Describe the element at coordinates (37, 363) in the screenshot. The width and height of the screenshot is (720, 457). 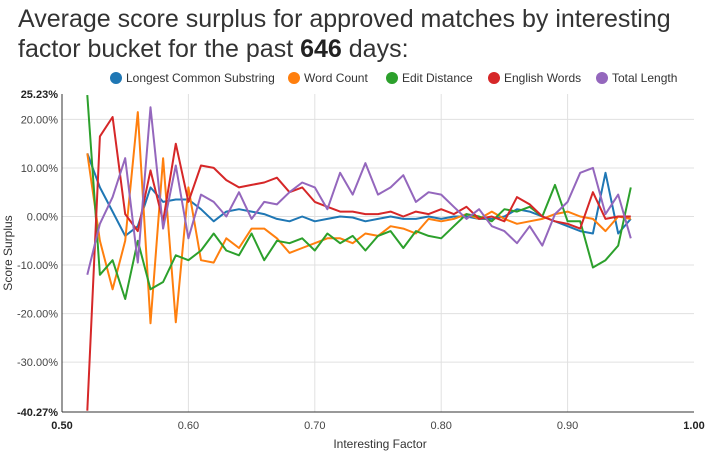
I see `y-tick-label: -30.00%` at that location.